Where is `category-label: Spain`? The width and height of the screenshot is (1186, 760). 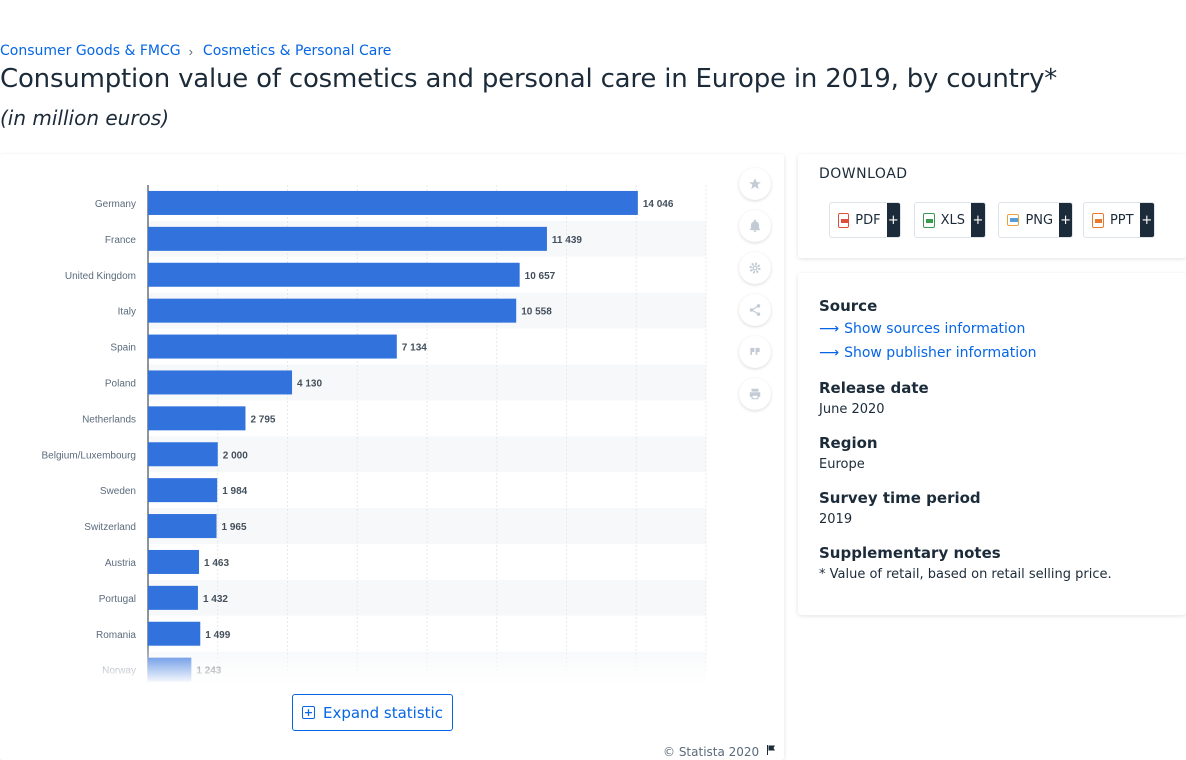 category-label: Spain is located at coordinates (123, 348).